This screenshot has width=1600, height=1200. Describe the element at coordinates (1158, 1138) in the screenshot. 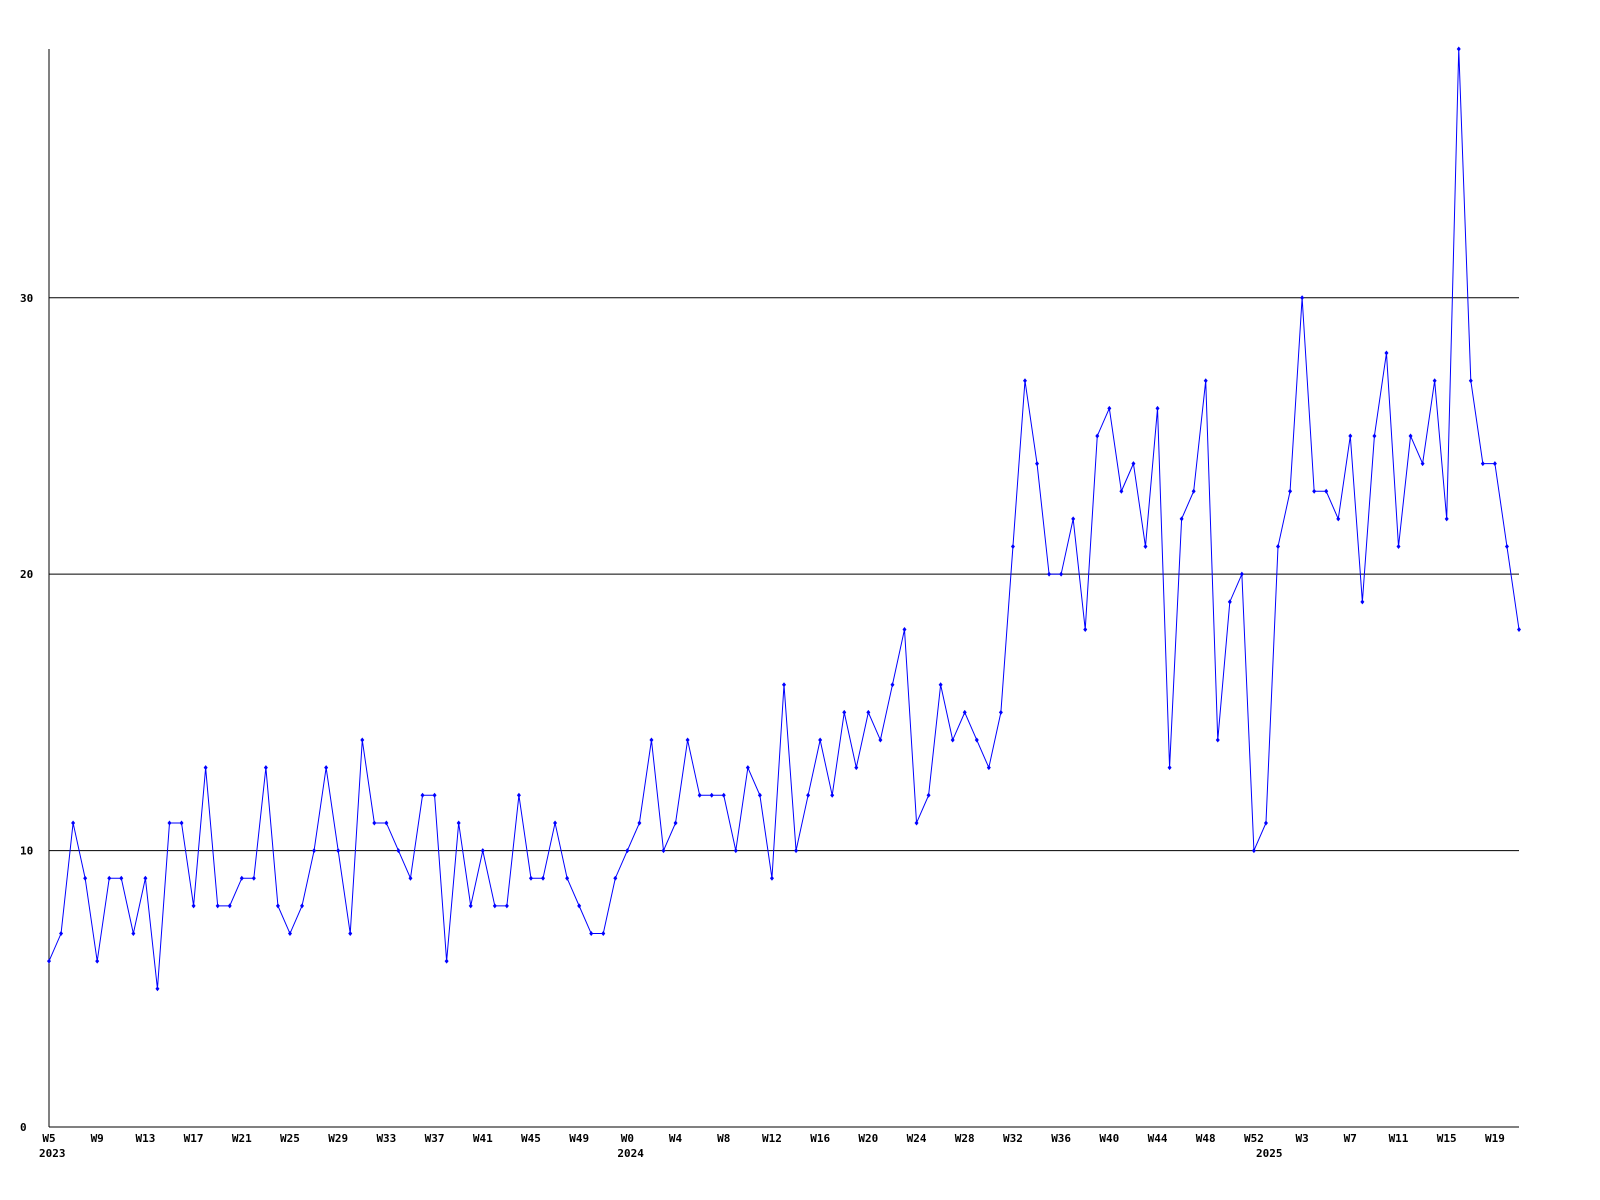

I see `x-tick-label: W44` at that location.